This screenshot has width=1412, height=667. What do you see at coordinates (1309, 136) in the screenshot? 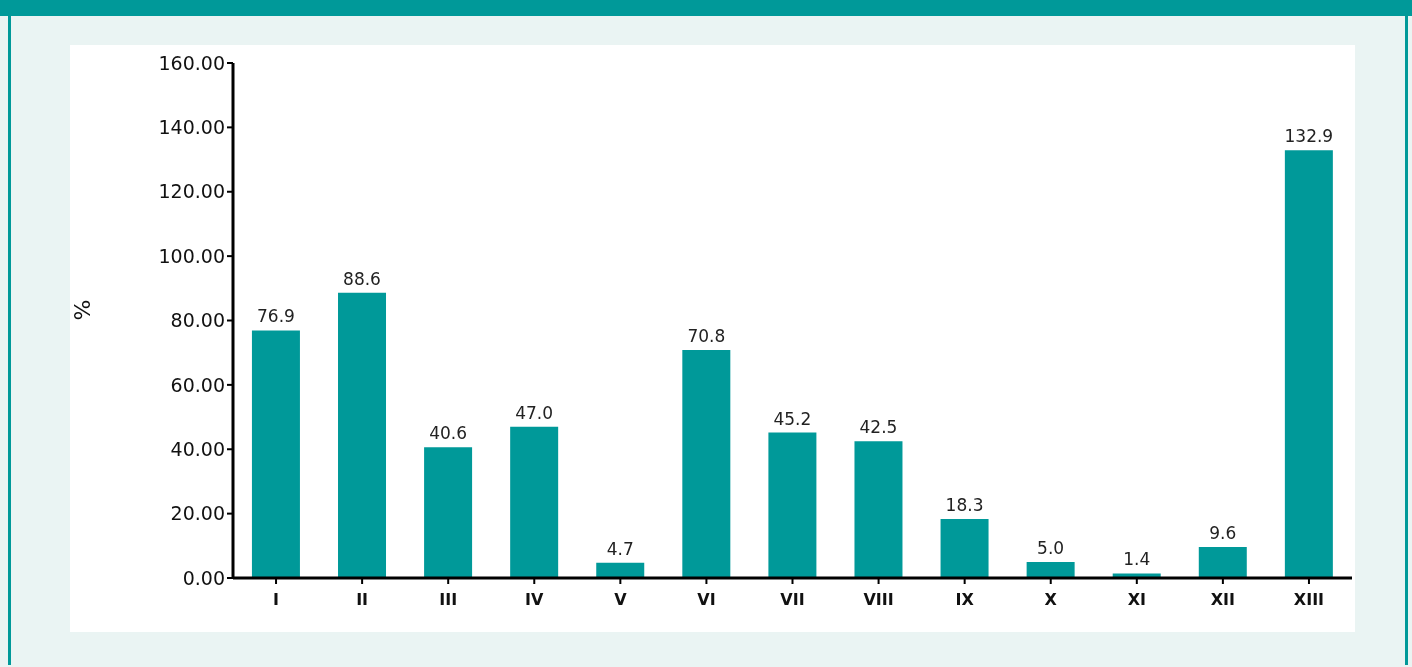
I see `data-label: 132.9` at bounding box center [1309, 136].